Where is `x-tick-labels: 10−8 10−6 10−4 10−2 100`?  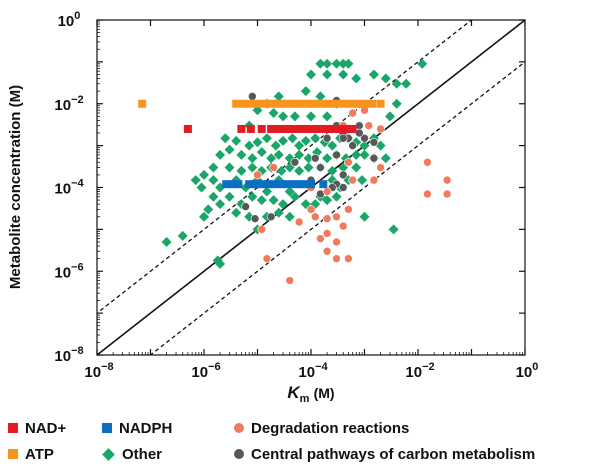 x-tick-labels: 10−8 10−6 10−4 10−2 100 is located at coordinates (311, 371).